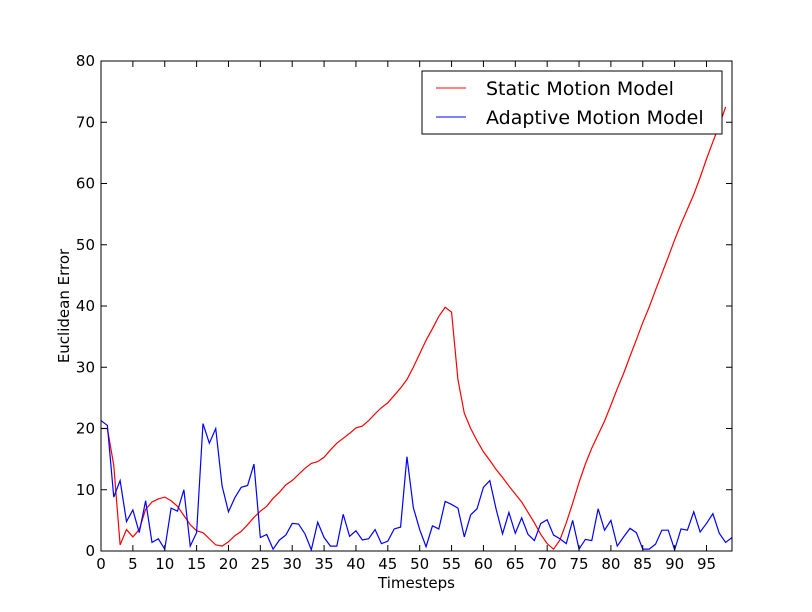 This screenshot has height=612, width=812. I want to click on y-tick-label: 60, so click(85, 184).